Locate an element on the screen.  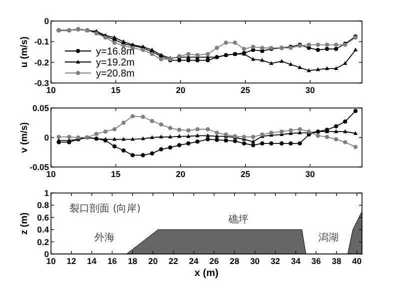
y-tick-label: -0.05 is located at coordinates (40, 167).